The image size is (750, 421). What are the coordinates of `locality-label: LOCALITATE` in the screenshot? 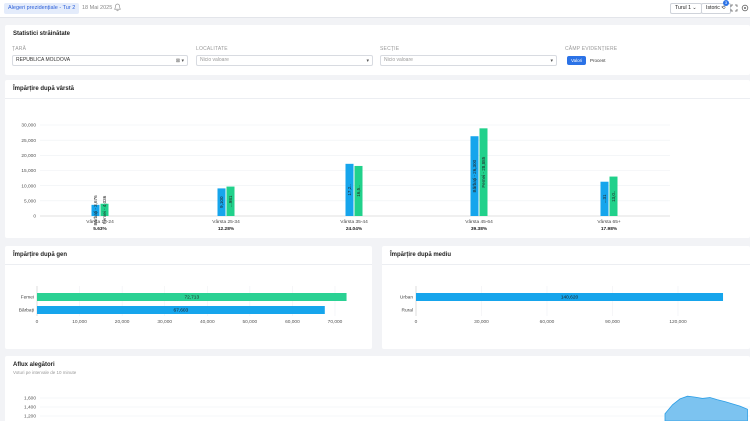 It's located at (212, 49).